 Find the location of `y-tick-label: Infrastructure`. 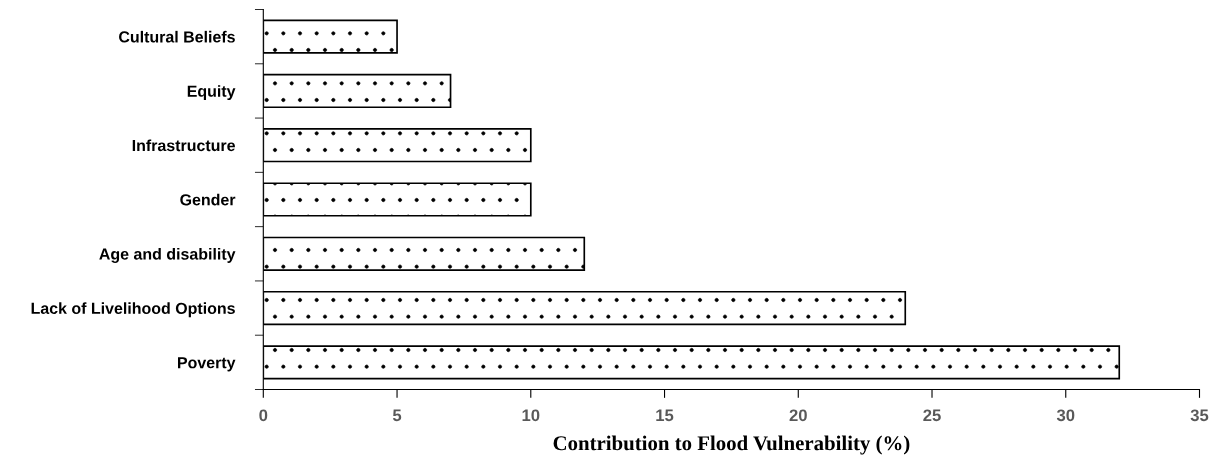

y-tick-label: Infrastructure is located at coordinates (183, 145).